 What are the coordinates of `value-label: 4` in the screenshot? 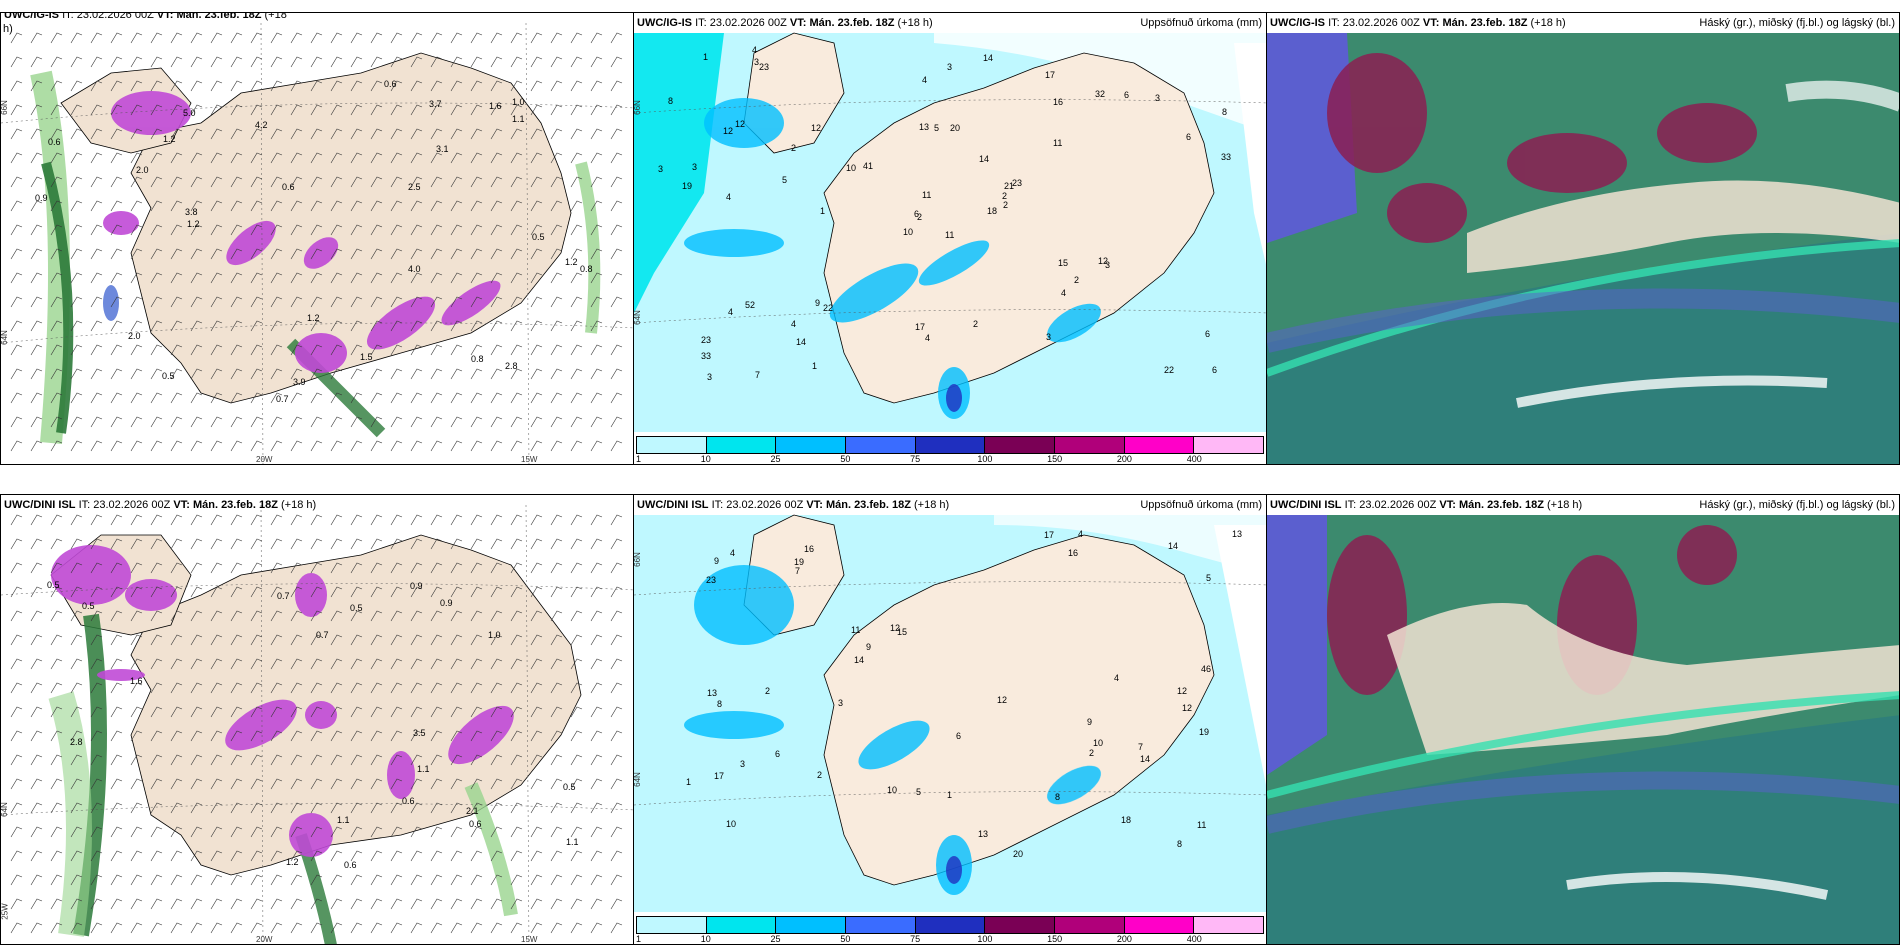 It's located at (1116, 678).